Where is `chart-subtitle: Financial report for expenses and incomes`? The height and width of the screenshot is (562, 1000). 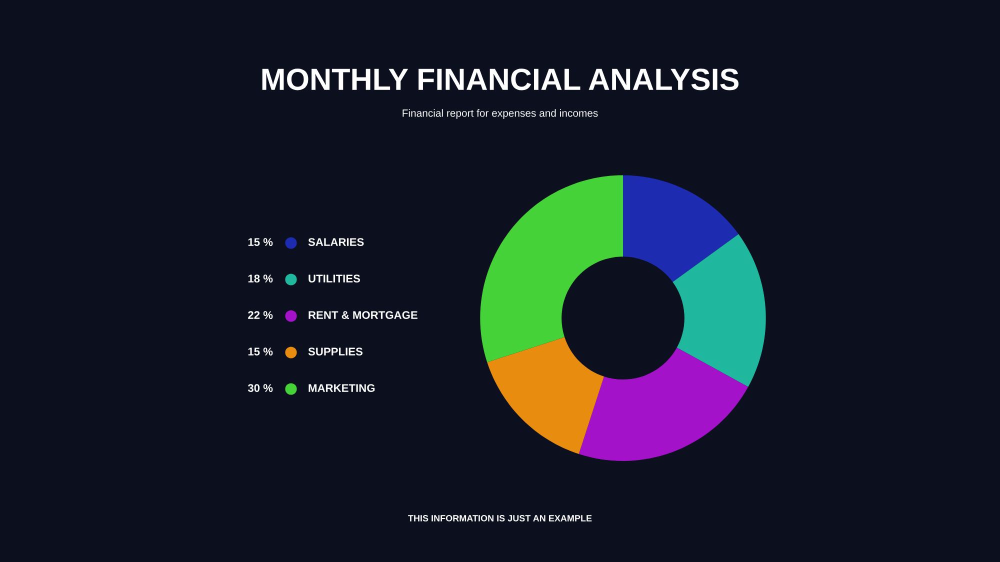
chart-subtitle: Financial report for expenses and incomes is located at coordinates (500, 114).